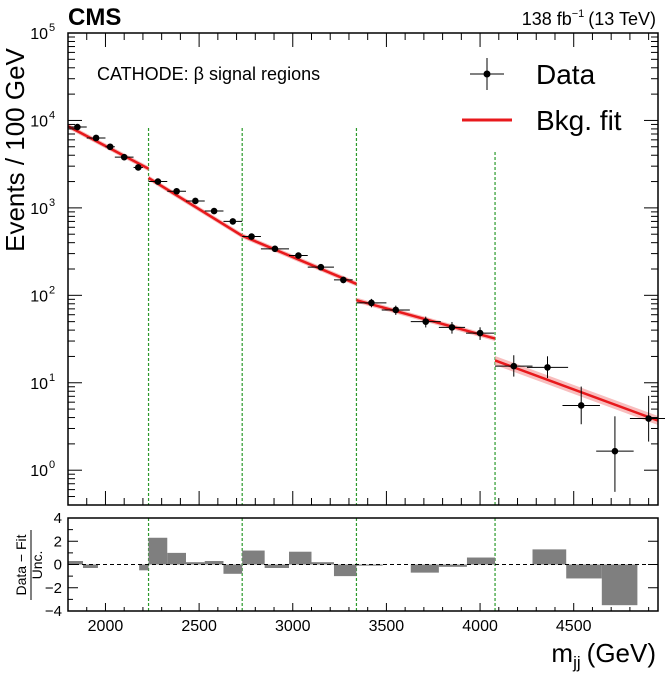 The height and width of the screenshot is (674, 665). Describe the element at coordinates (58, 518) in the screenshot. I see `ratio-y-tick-label: 4` at that location.